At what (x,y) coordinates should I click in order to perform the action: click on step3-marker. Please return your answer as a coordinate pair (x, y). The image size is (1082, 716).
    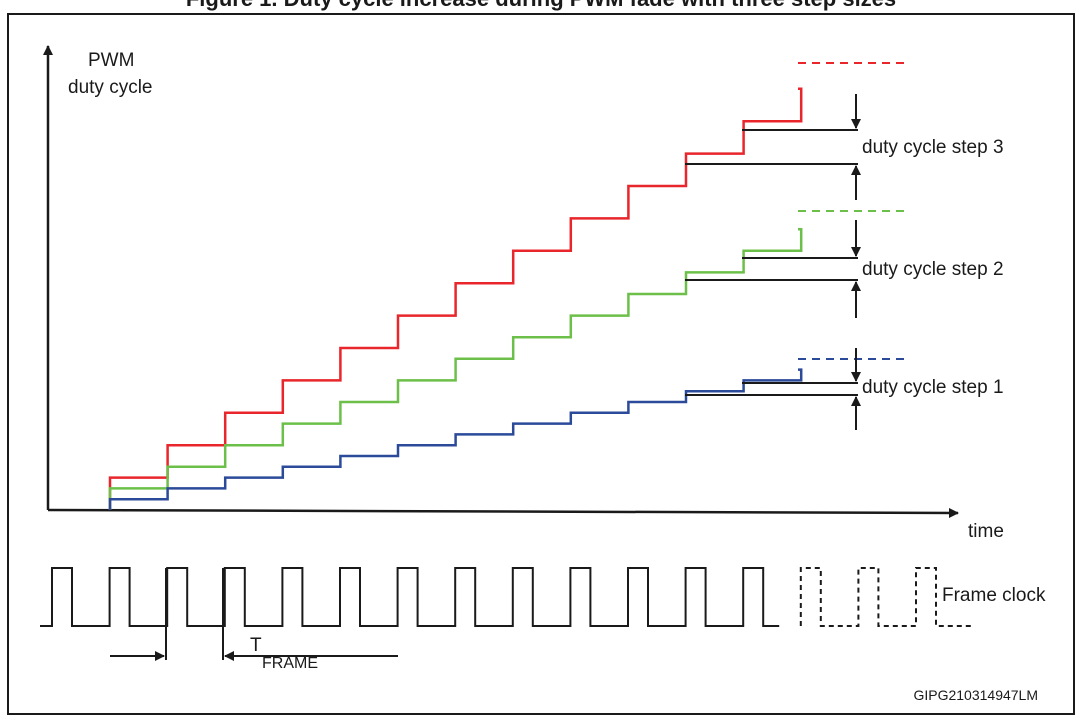
    Looking at the image, I should click on (773, 147).